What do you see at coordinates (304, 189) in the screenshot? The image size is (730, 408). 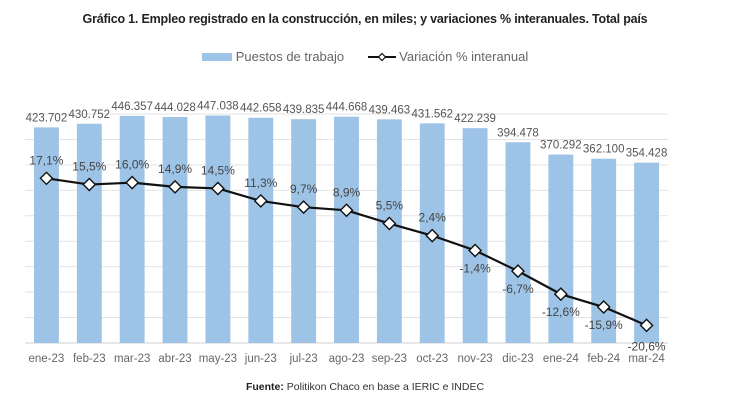 I see `variation-label: 9,7%` at bounding box center [304, 189].